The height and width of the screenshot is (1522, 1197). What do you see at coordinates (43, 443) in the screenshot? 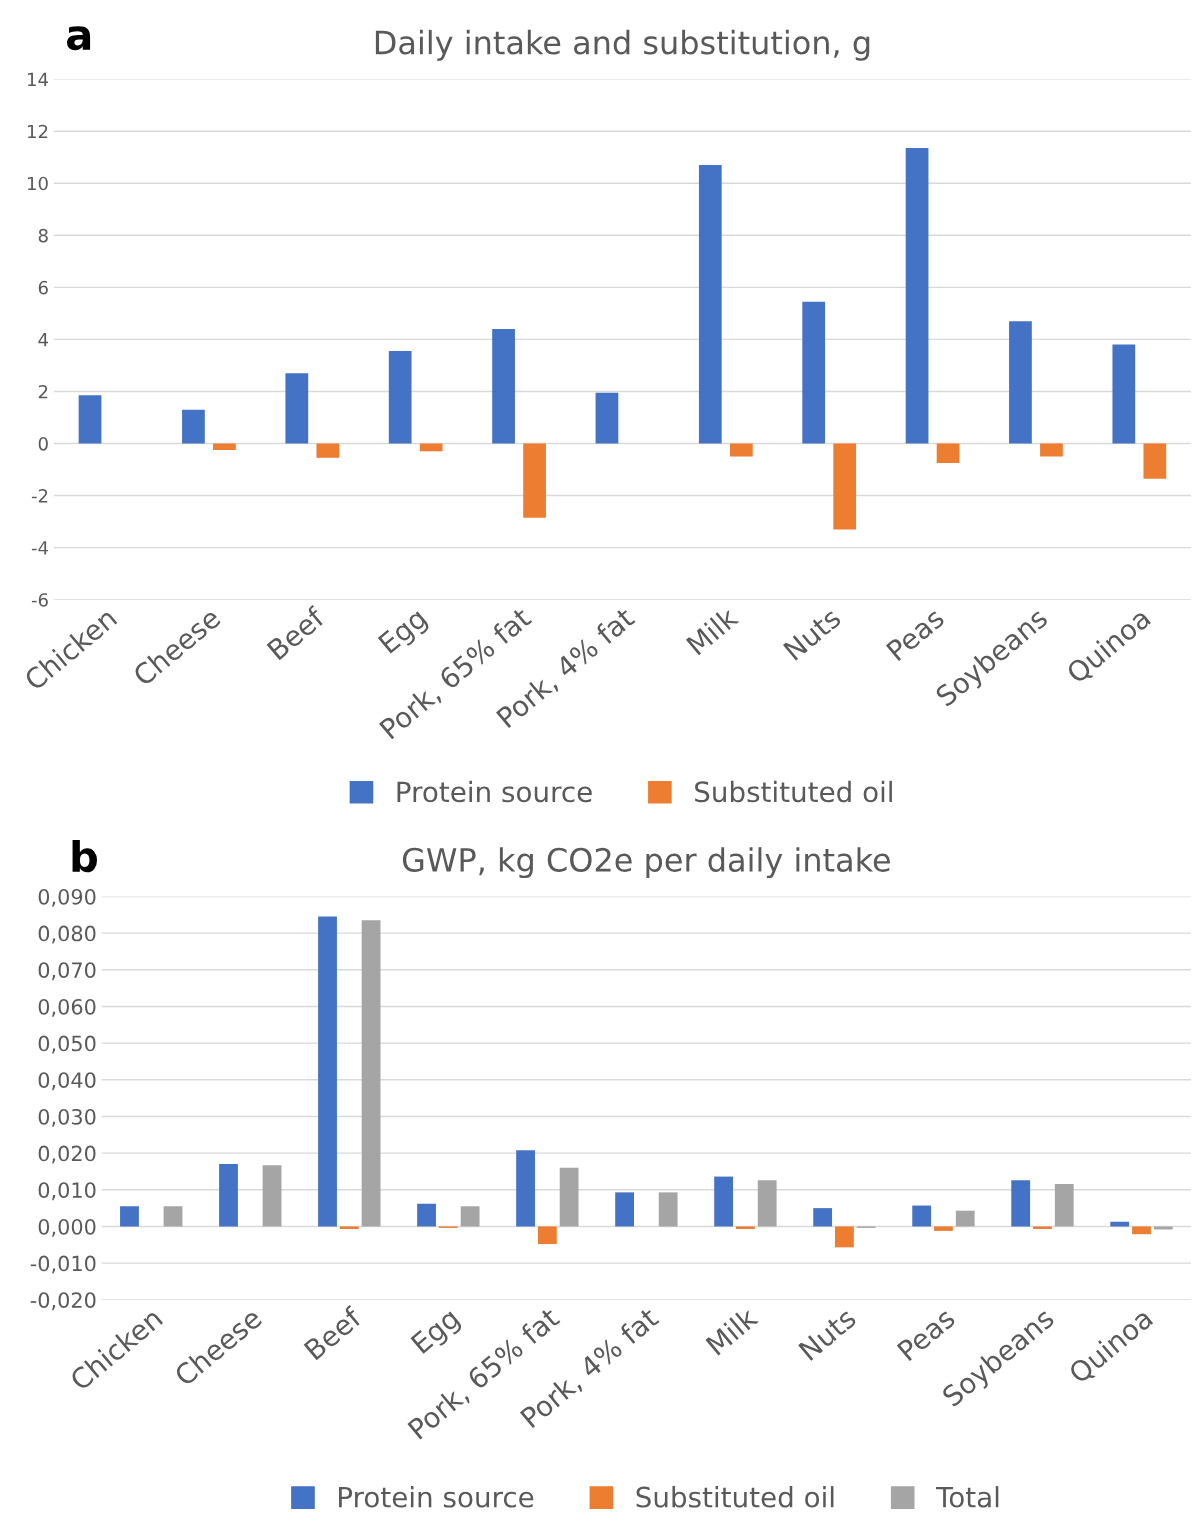
I see `y-tick-label: 0` at bounding box center [43, 443].